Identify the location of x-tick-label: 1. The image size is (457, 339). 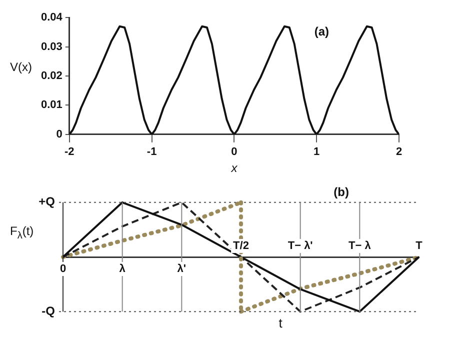
(317, 152).